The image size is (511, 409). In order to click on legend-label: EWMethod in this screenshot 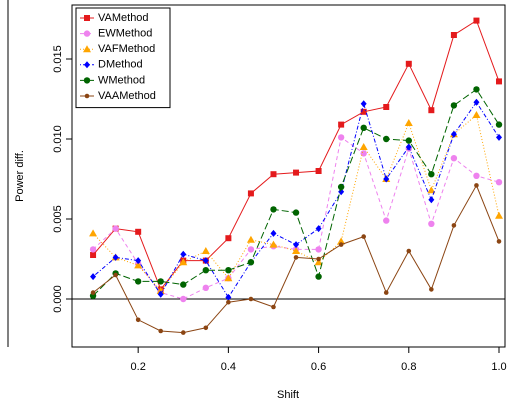, I will do `click(125, 34)`.